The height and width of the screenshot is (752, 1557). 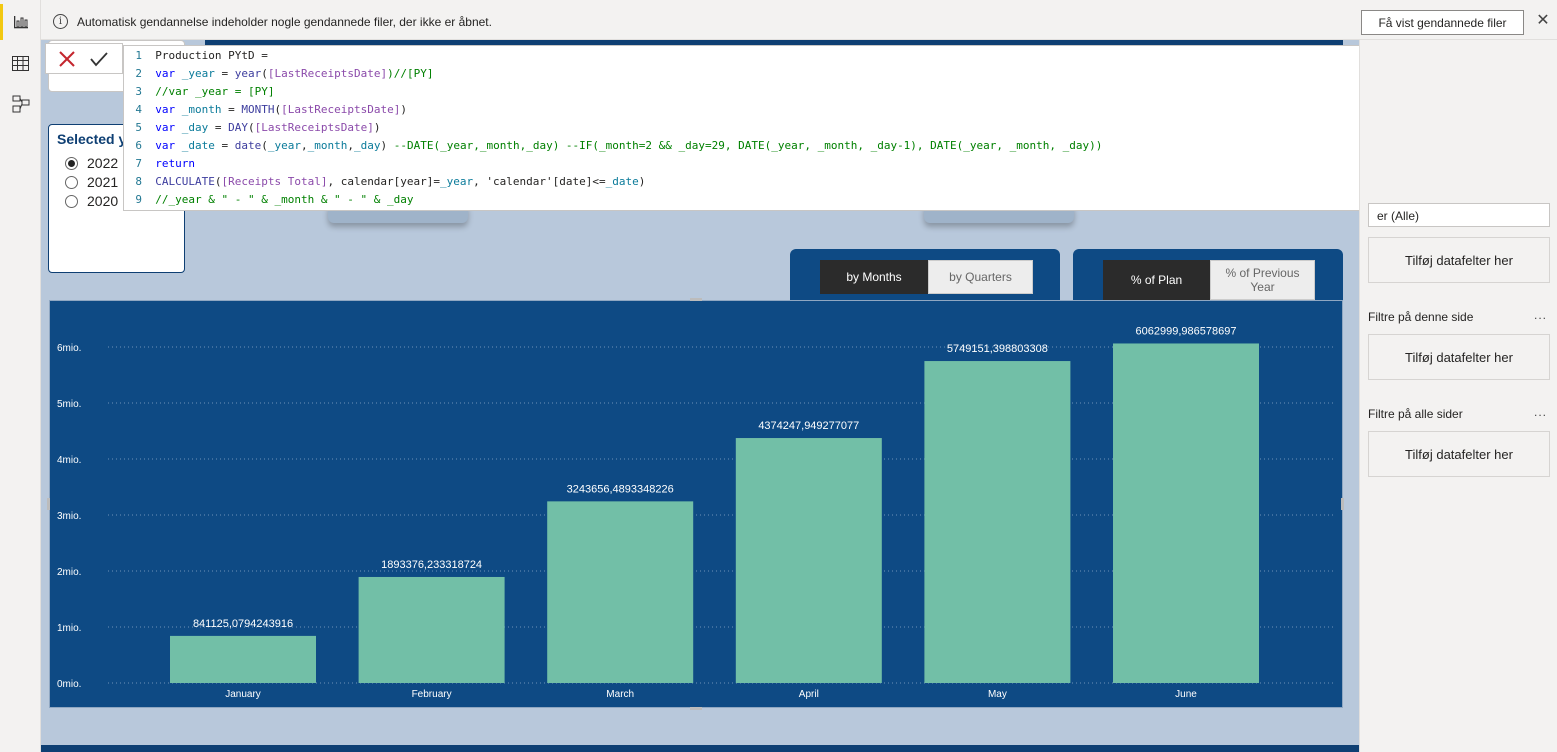 What do you see at coordinates (69, 684) in the screenshot?
I see `y-tick-label: 0mio.` at bounding box center [69, 684].